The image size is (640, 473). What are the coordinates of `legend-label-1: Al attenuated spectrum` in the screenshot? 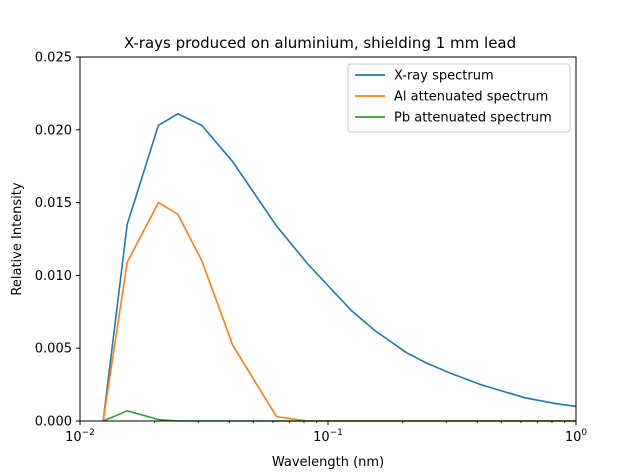 It's located at (471, 97).